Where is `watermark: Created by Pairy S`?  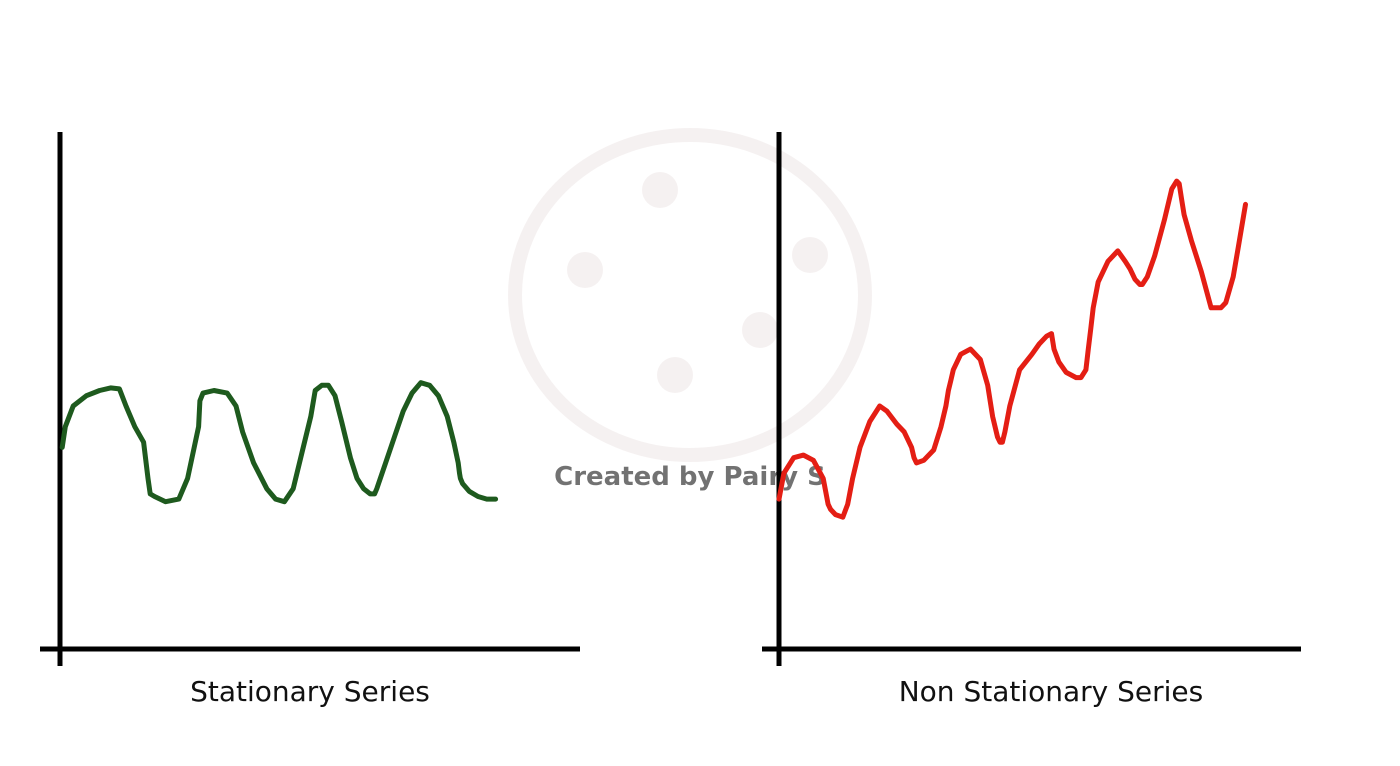 watermark: Created by Pairy S is located at coordinates (690, 310).